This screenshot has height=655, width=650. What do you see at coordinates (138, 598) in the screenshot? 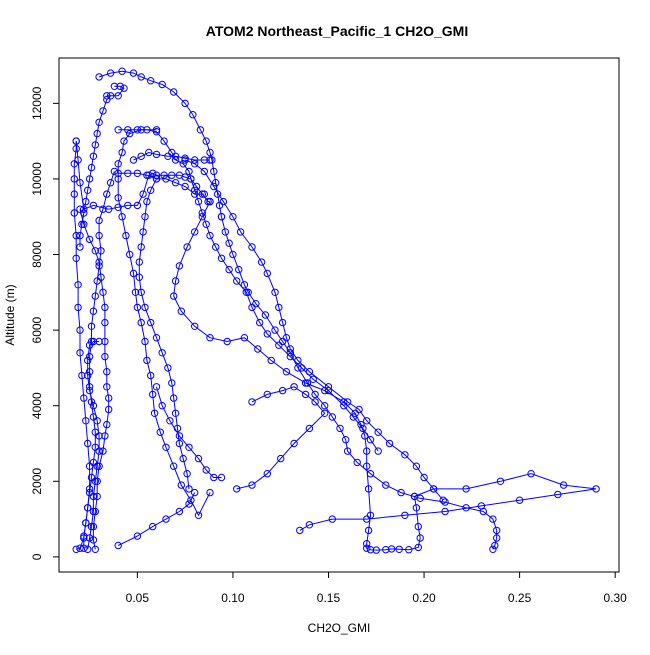
I see `x-tick-label: 0.05` at bounding box center [138, 598].